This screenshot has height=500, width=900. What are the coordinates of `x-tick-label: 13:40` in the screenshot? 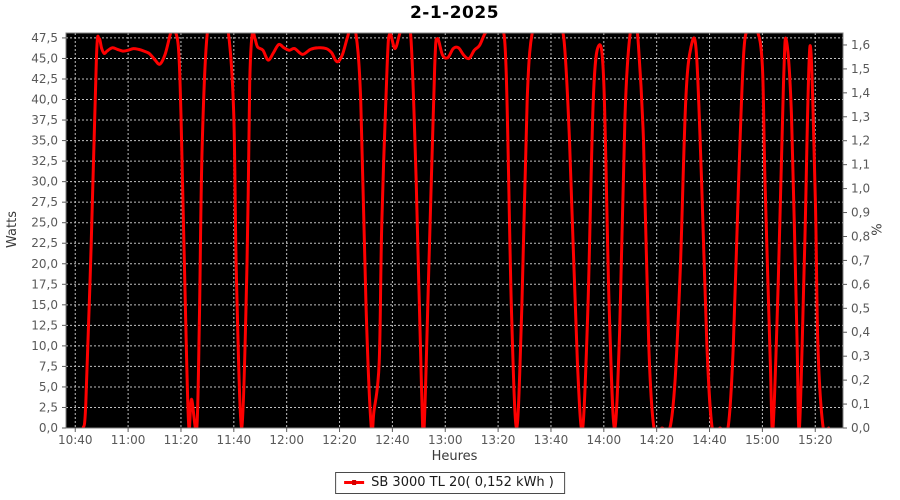 It's located at (551, 440).